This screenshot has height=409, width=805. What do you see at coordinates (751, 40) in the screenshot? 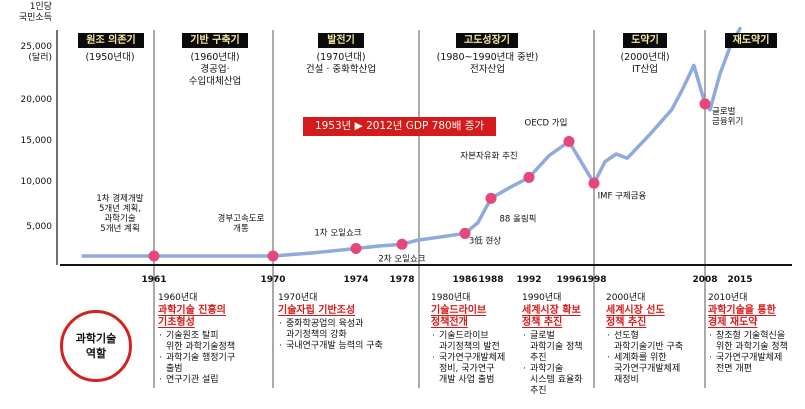
I see `era-tag-re-leap: 재도약기` at bounding box center [751, 40].